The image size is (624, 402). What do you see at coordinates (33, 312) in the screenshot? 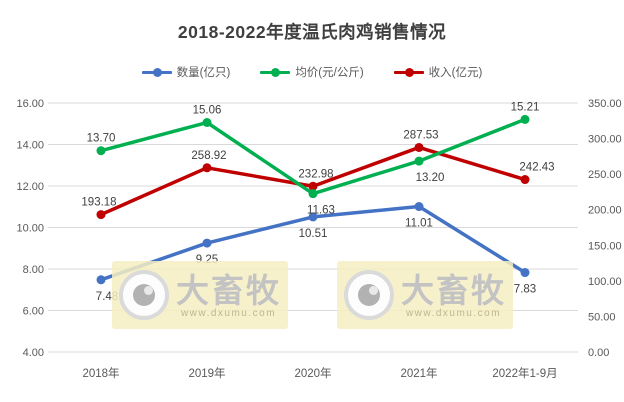
I see `svg-text: 6.00` at bounding box center [33, 312].